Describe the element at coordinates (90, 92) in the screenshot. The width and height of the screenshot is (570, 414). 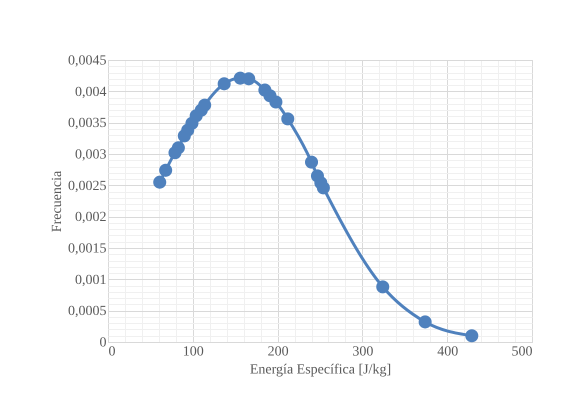
I see `y-tick-label: 0,004` at that location.